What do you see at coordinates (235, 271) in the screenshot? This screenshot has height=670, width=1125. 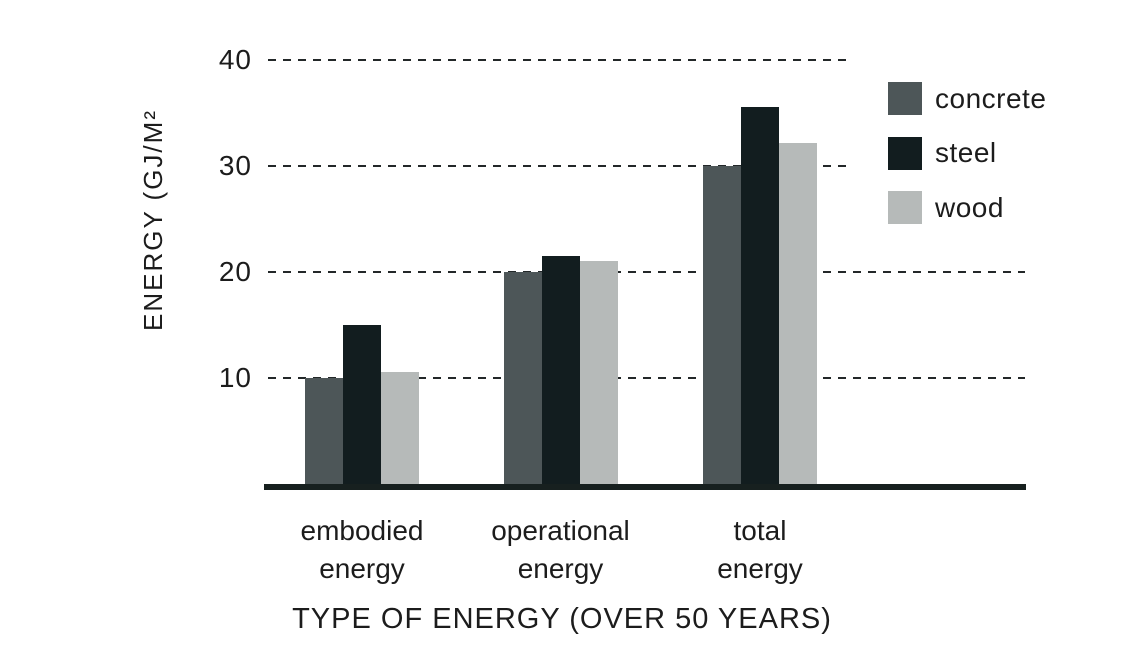 I see `y-tick-label-20: 20` at bounding box center [235, 271].